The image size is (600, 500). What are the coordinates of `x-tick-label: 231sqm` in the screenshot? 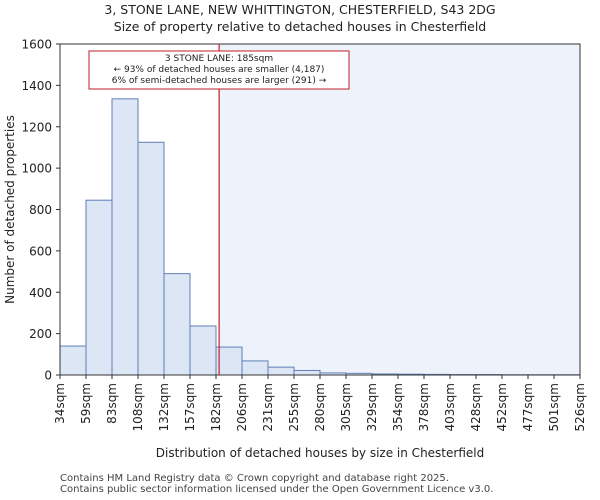 It's located at (268, 407).